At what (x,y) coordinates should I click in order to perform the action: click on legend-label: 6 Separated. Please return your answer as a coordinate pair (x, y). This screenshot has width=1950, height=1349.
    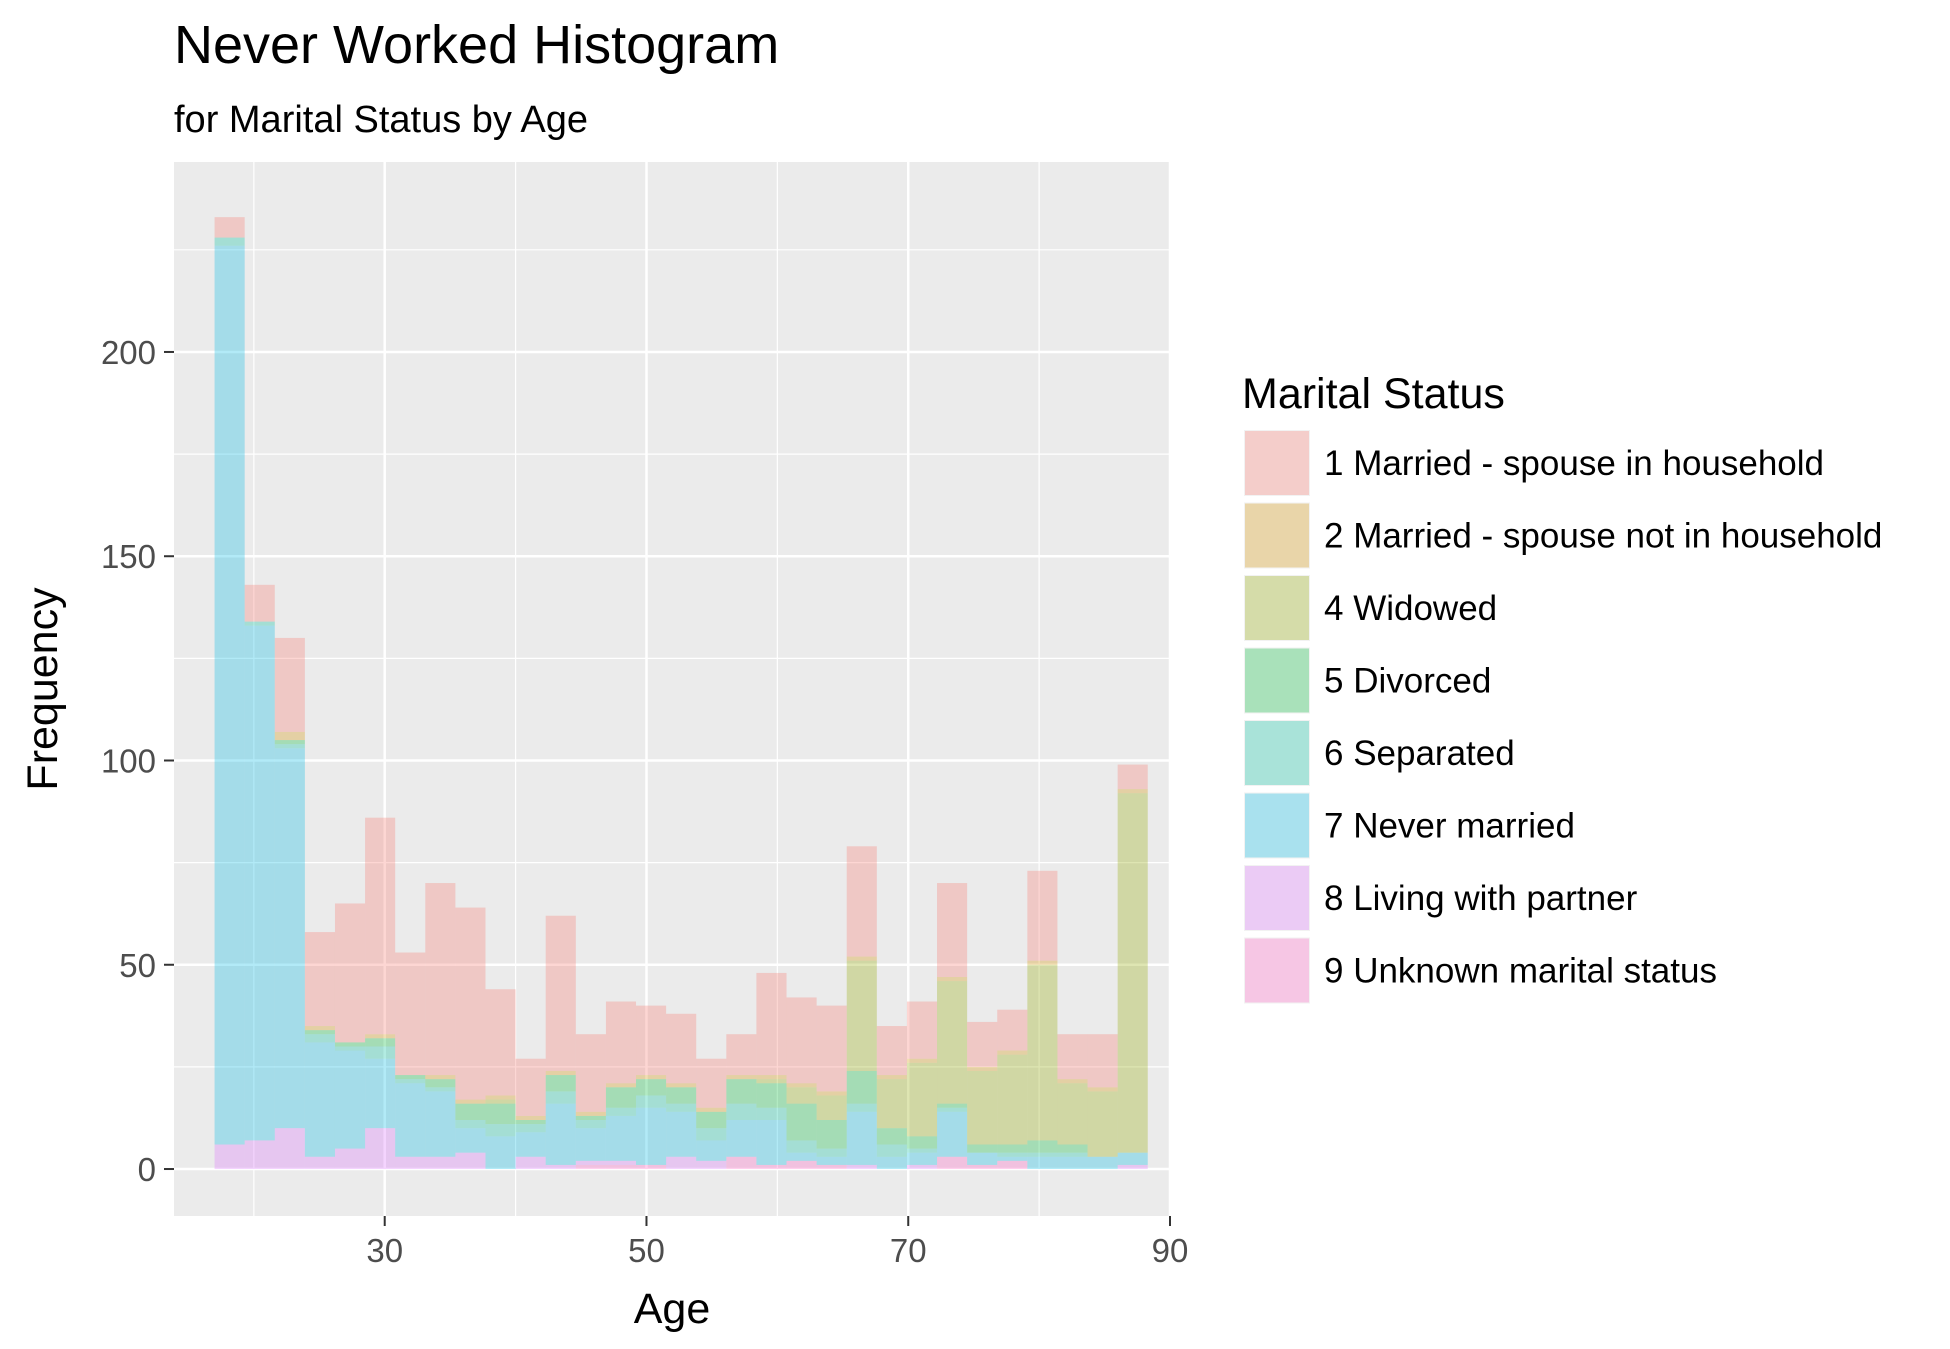
    Looking at the image, I should click on (1419, 753).